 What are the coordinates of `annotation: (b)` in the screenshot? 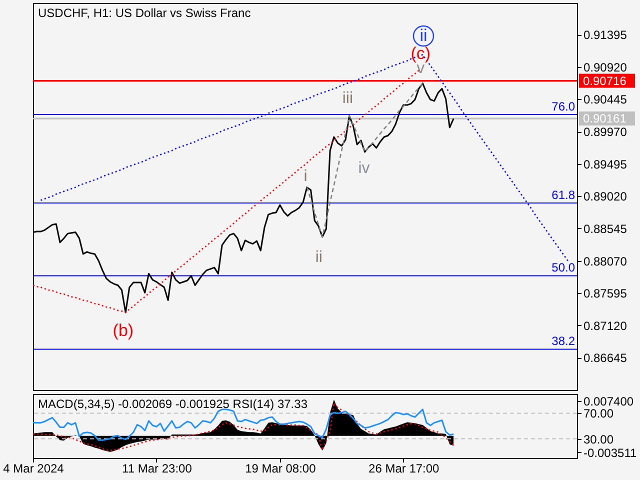 It's located at (123, 330).